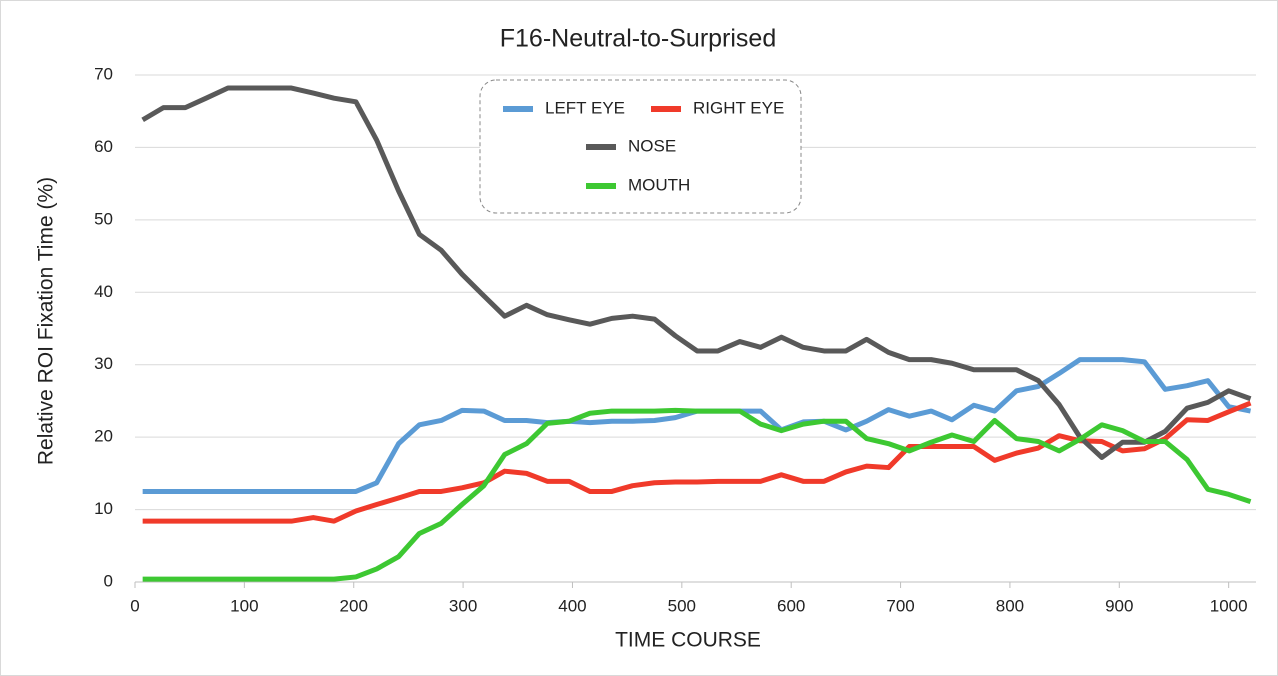 The height and width of the screenshot is (676, 1278). Describe the element at coordinates (103, 218) in the screenshot. I see `y-tick-label: 50` at that location.